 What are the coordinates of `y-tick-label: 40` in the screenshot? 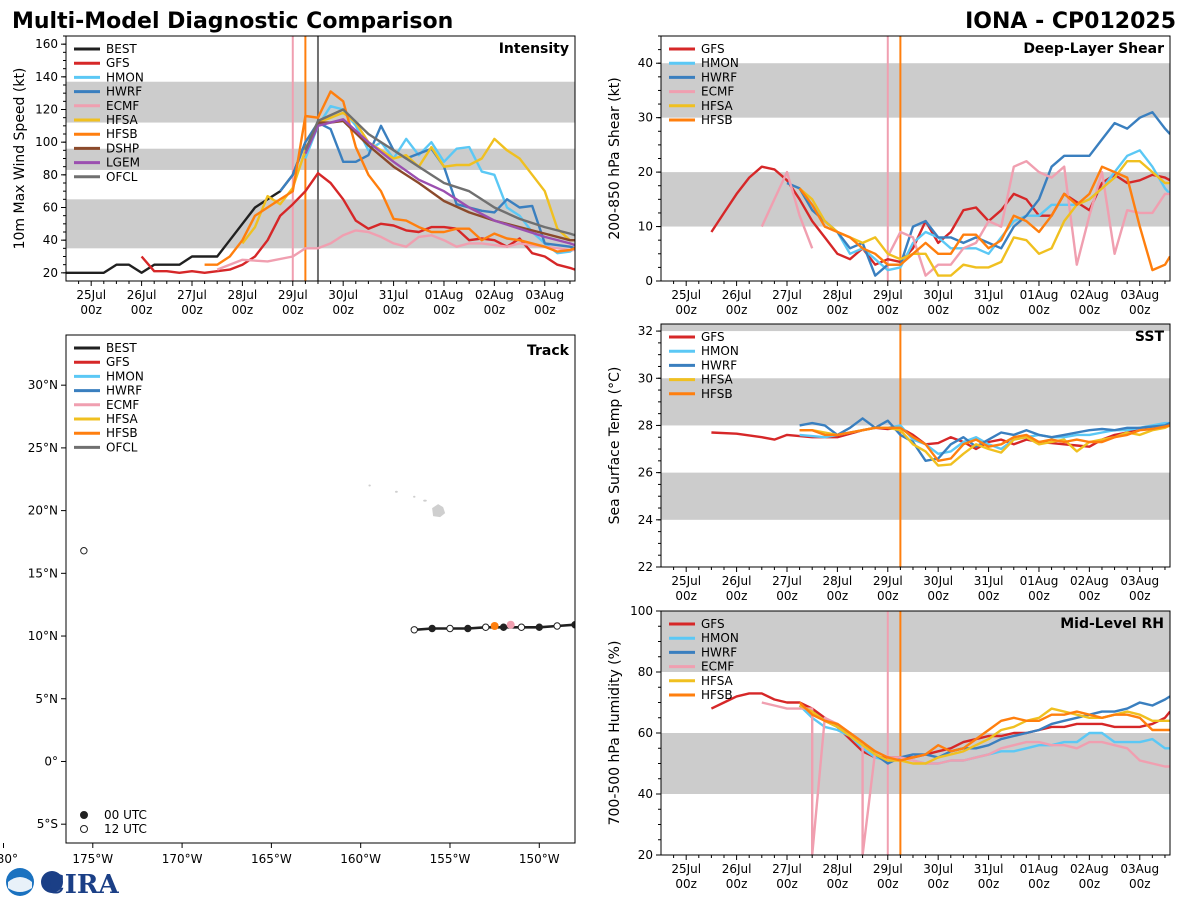 It's located at (645, 794).